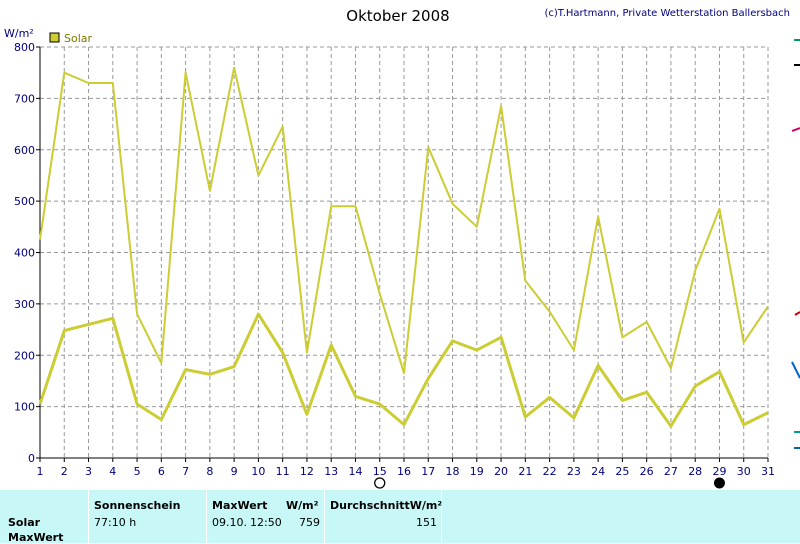  Describe the element at coordinates (397, 16) in the screenshot. I see `chart-title: Oktober 2008` at that location.